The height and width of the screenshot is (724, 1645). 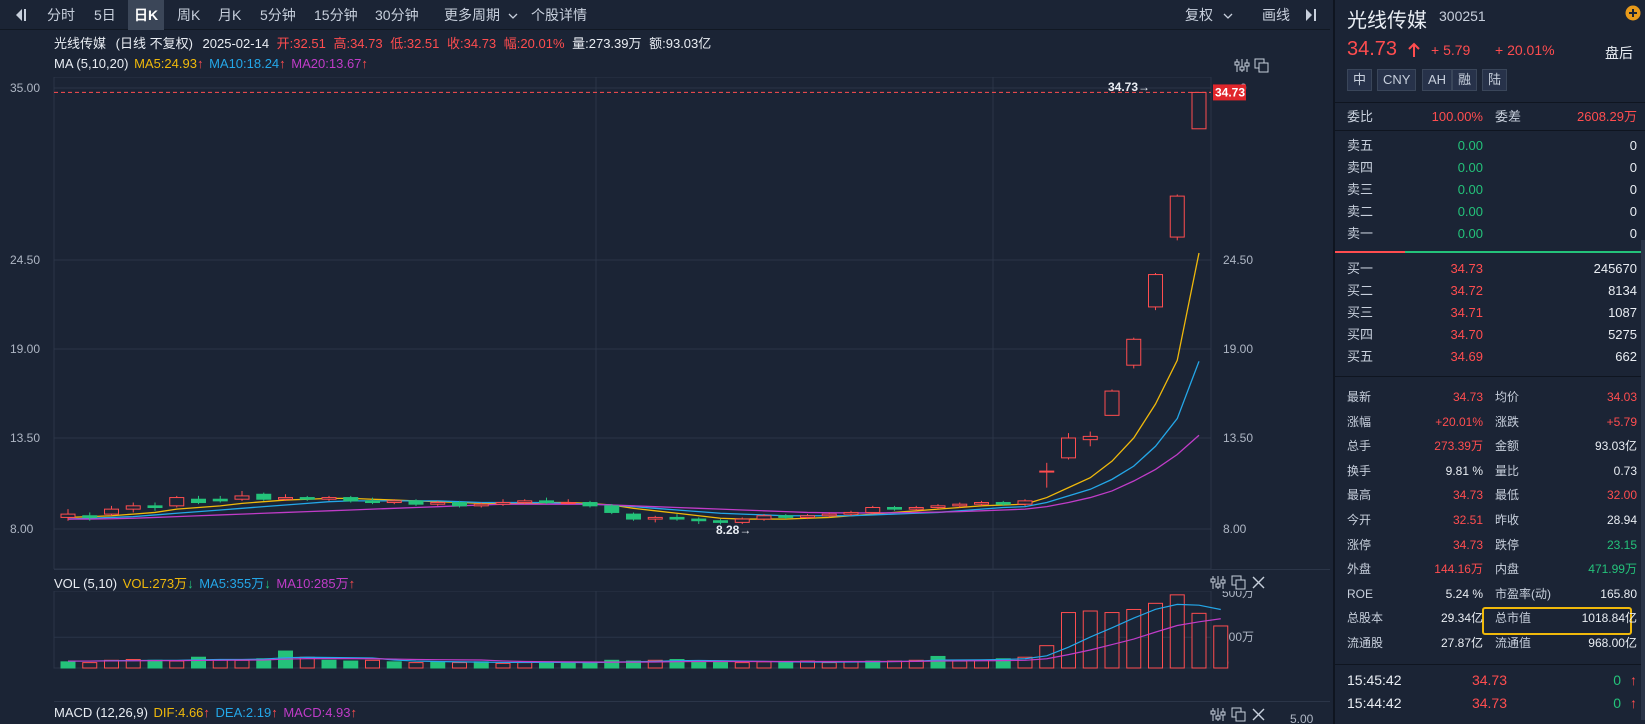 I want to click on info-high: 高:34.73, so click(x=358, y=43).